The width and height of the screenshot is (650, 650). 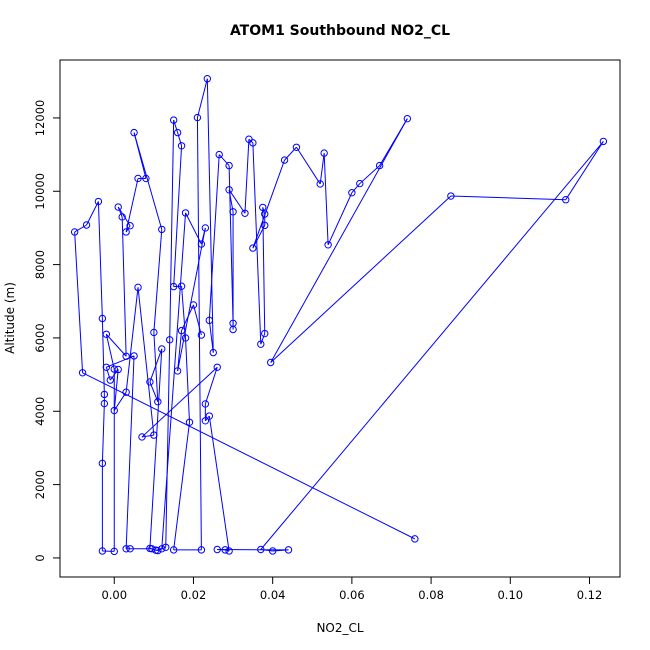 What do you see at coordinates (194, 595) in the screenshot?
I see `x-tick-label: 0.02` at bounding box center [194, 595].